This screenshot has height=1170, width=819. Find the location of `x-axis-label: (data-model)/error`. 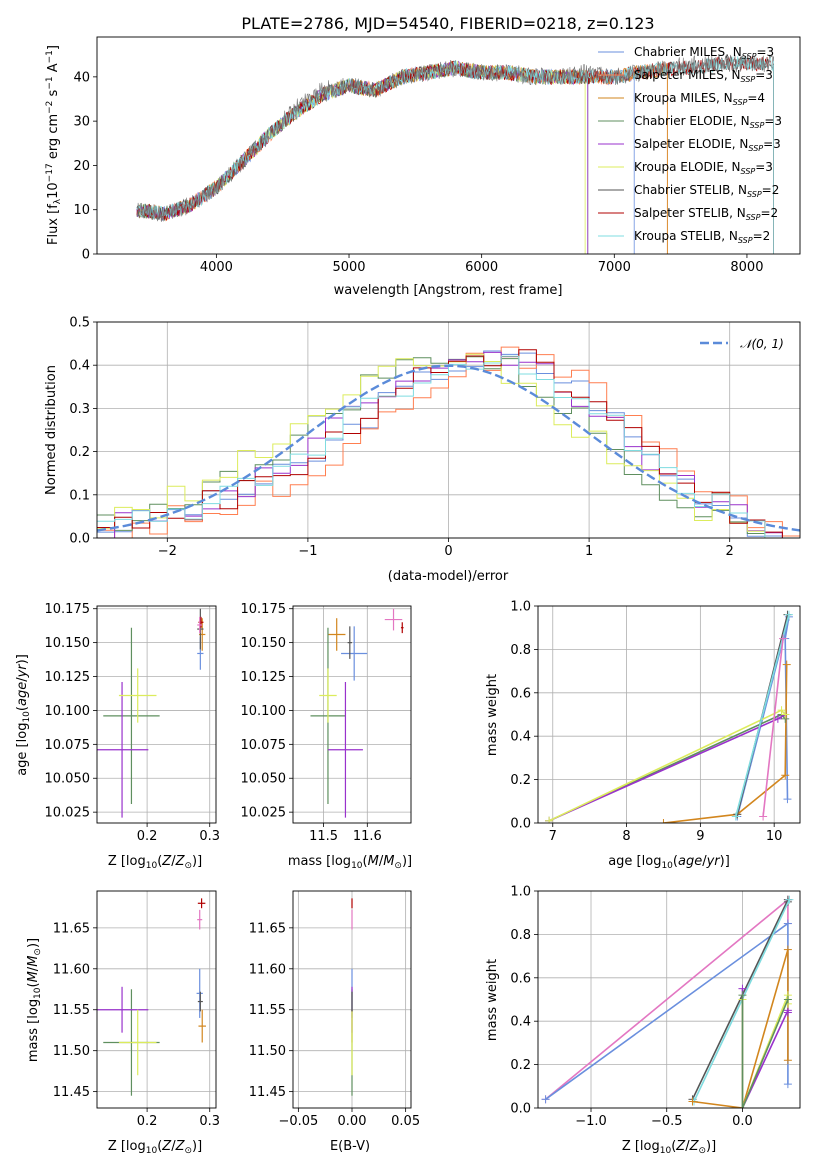

x-axis-label: (data-model)/error is located at coordinates (448, 576).